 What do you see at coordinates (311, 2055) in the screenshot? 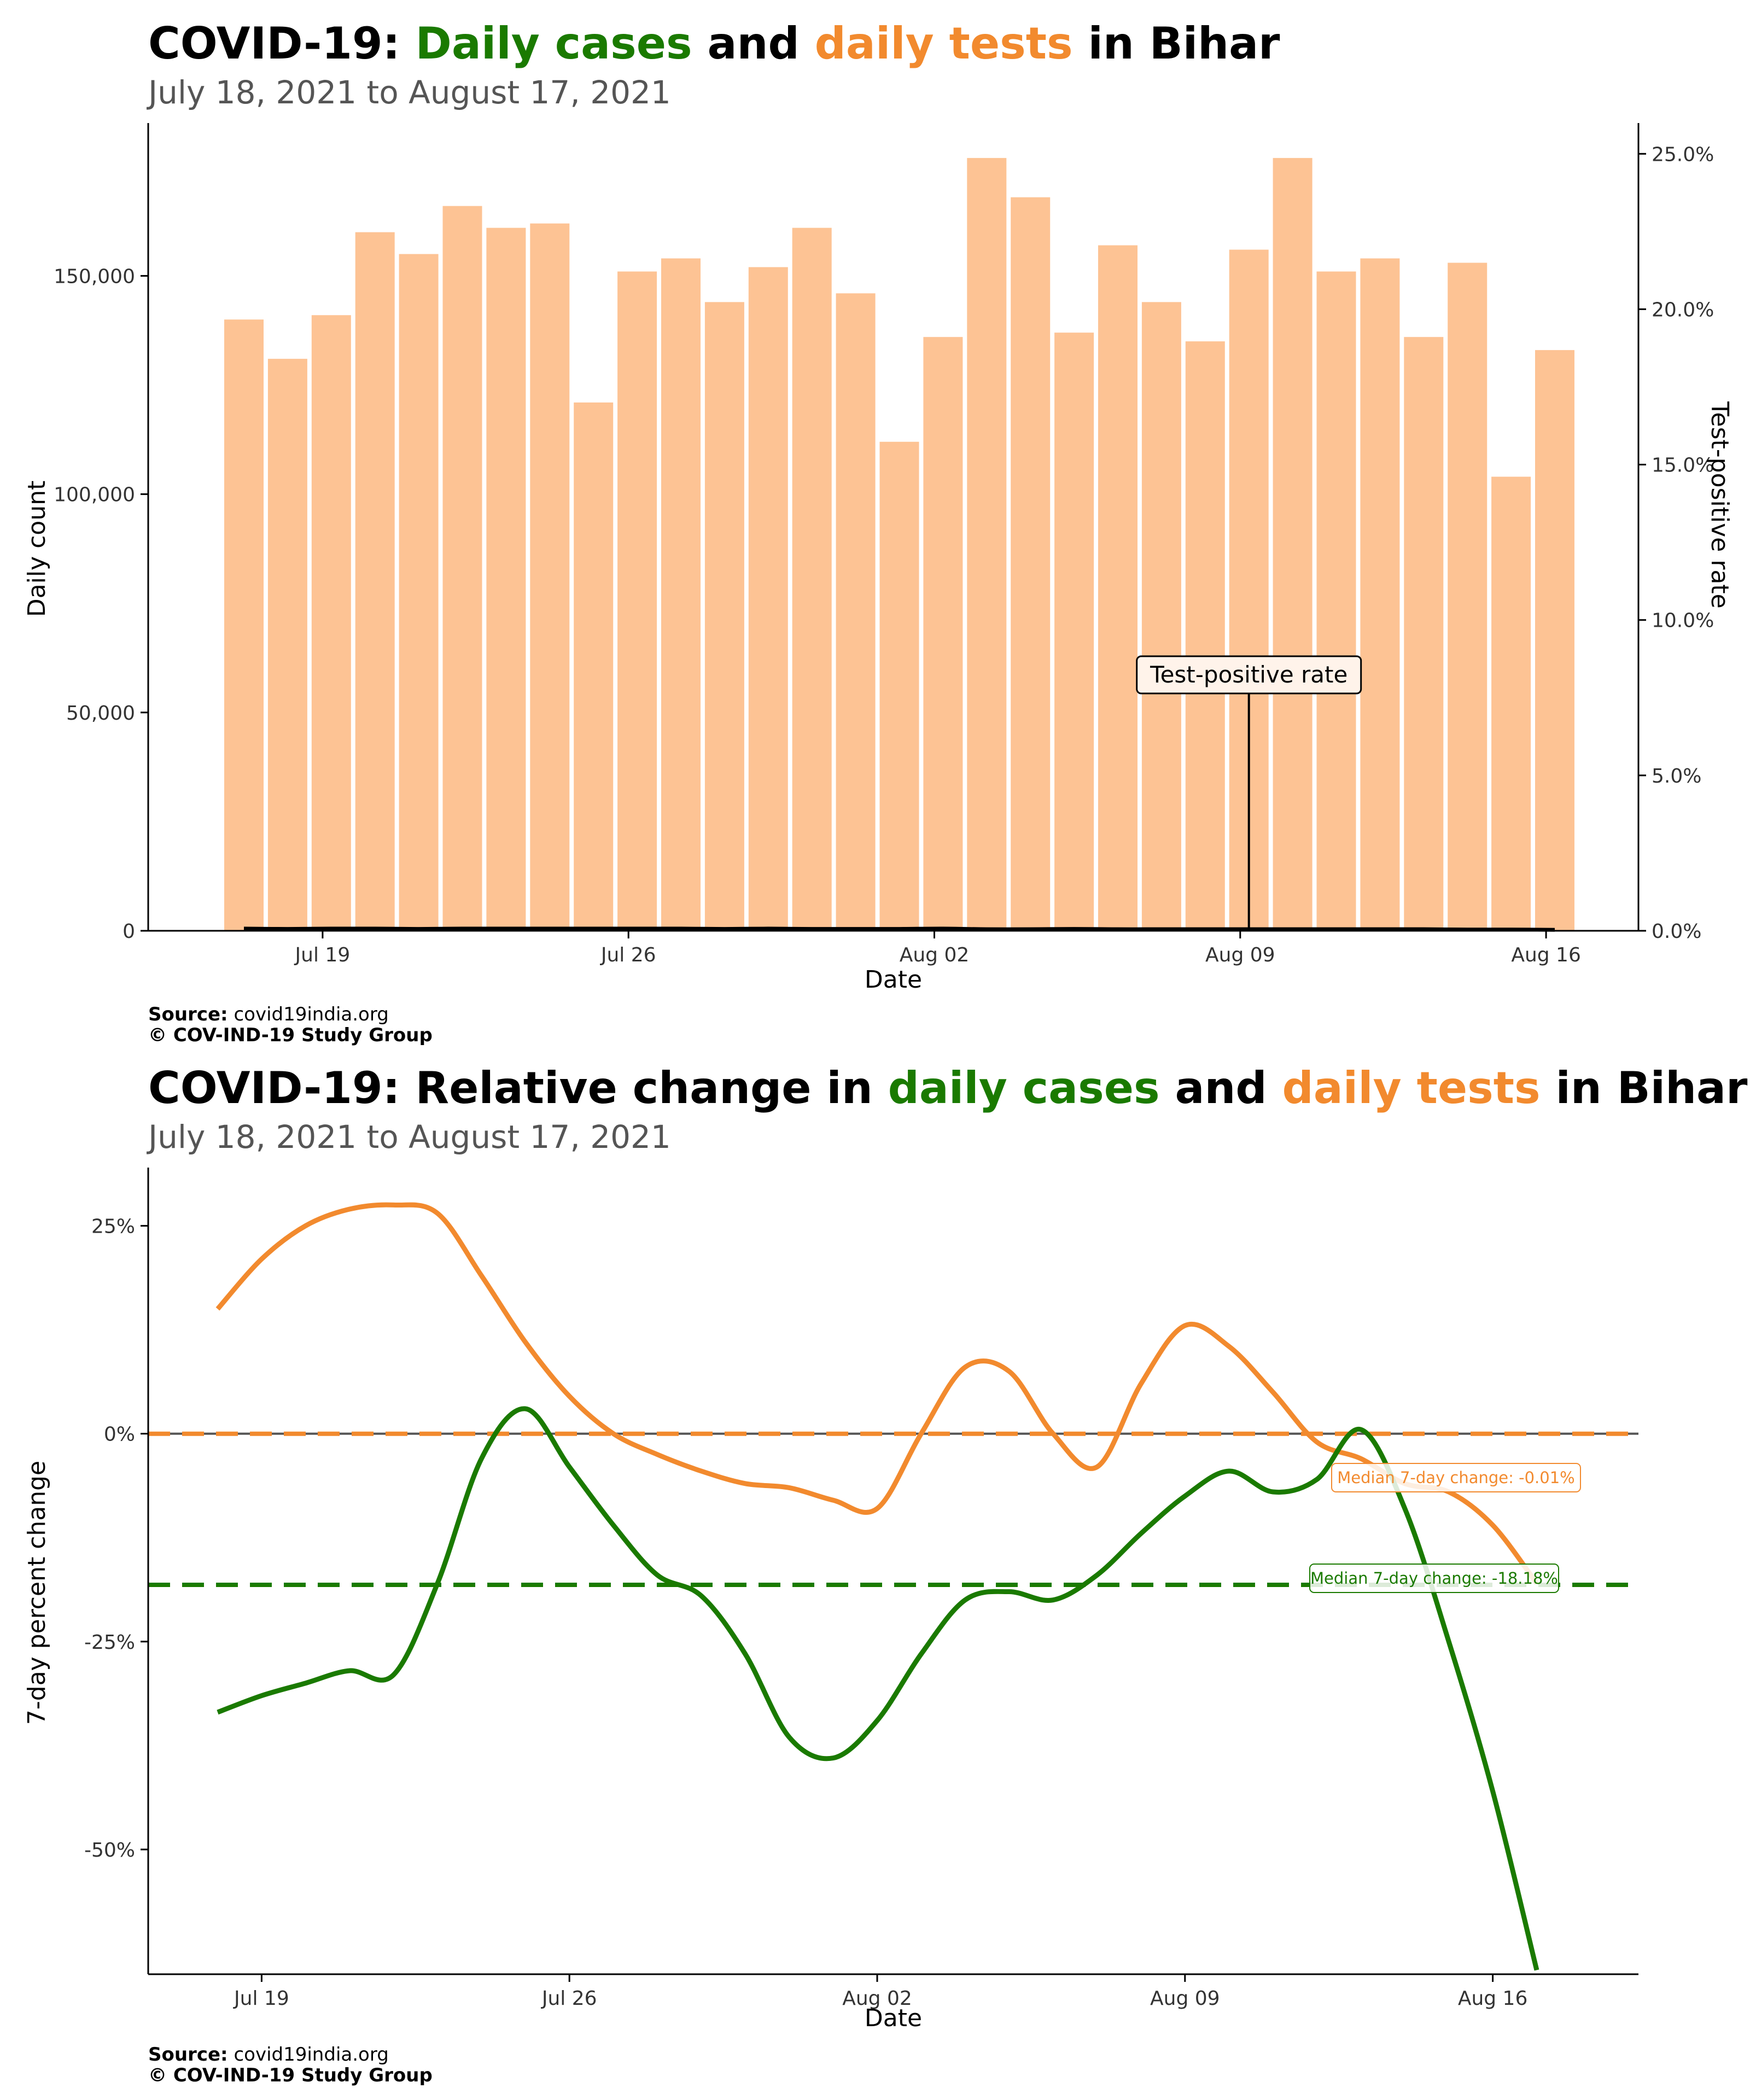
I see `chart2-source-value: covid19india.org` at bounding box center [311, 2055].